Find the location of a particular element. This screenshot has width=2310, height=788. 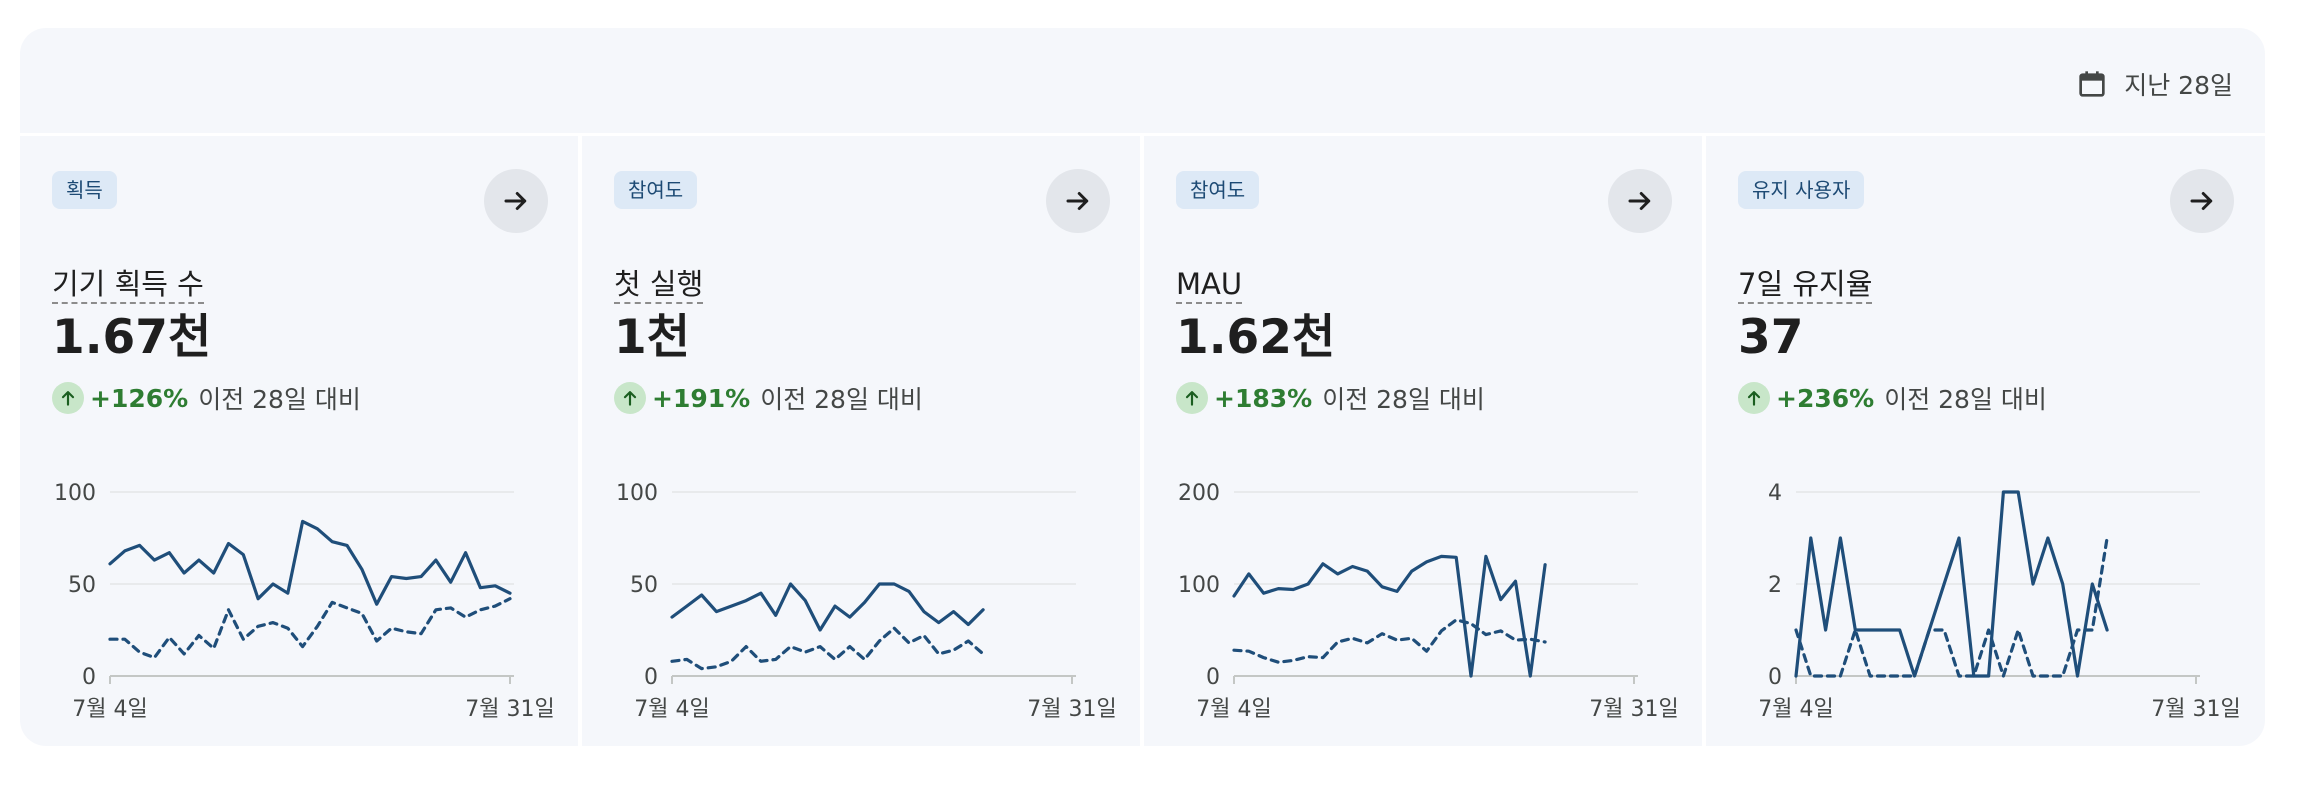

trend-chart: 0 100 200 7월 4일 7월 31일 is located at coordinates (1428, 601).